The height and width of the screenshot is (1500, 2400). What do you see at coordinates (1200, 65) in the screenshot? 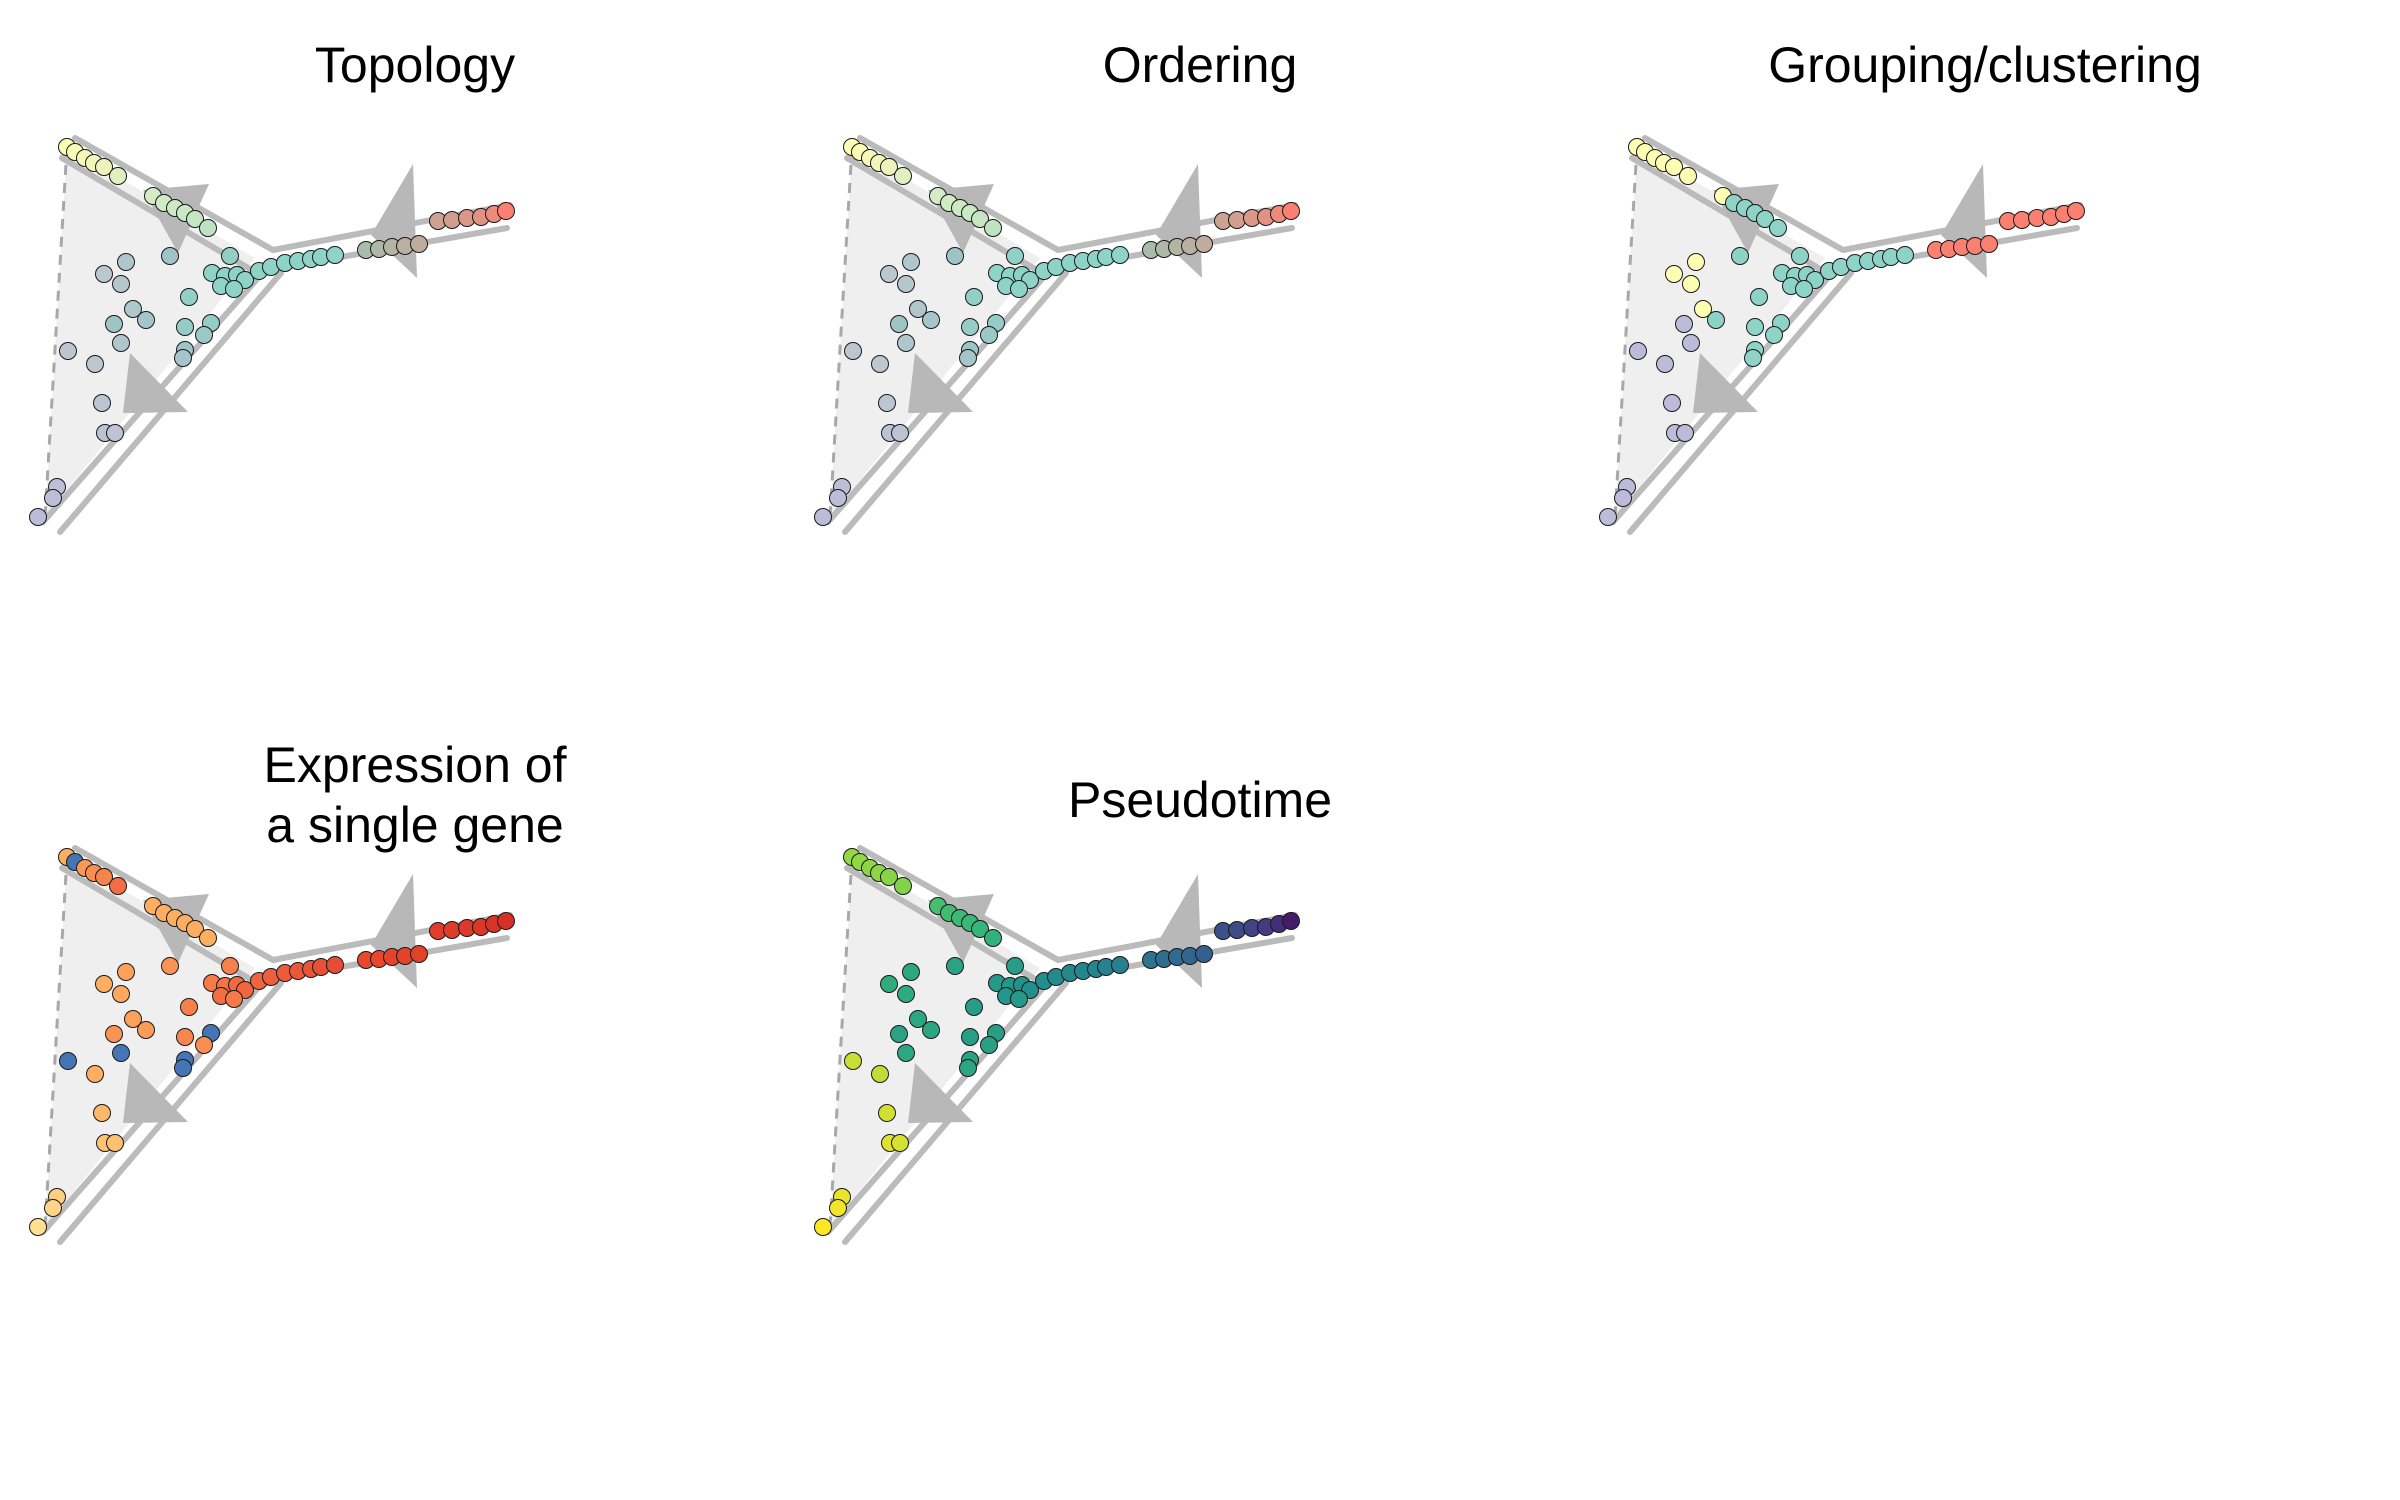
I see `panel-title: Ordering` at bounding box center [1200, 65].